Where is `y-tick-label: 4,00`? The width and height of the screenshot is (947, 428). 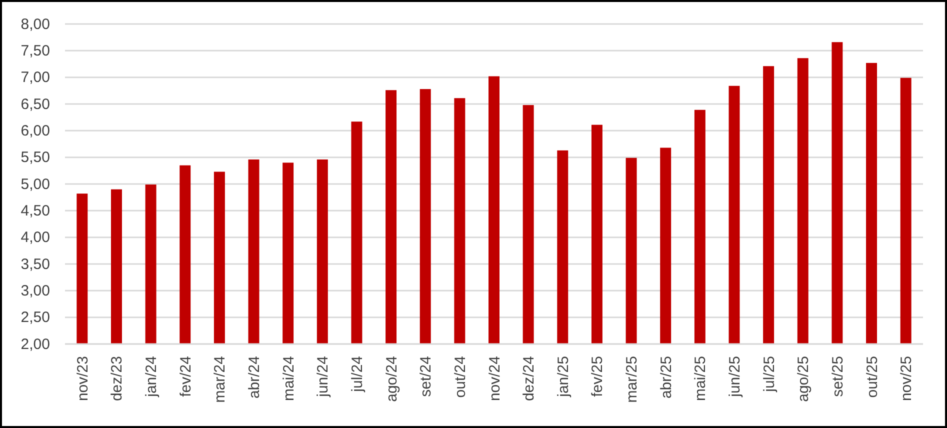 y-tick-label: 4,00 is located at coordinates (35, 237).